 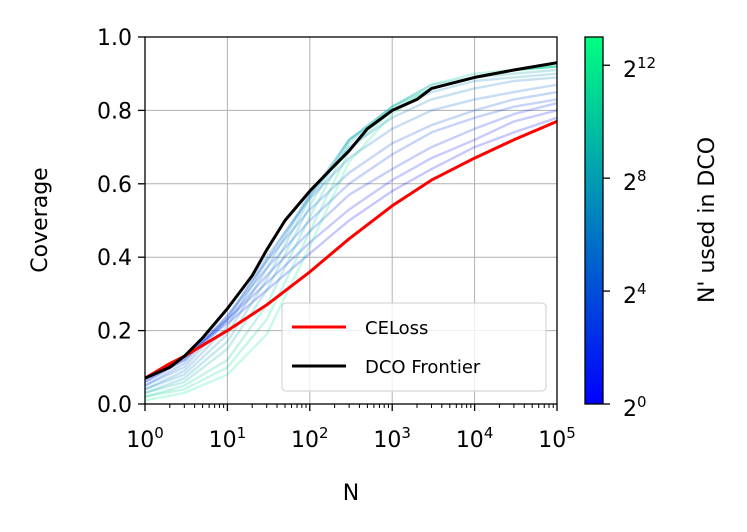 What do you see at coordinates (114, 258) in the screenshot?
I see `y-tick-label-2: 0.4` at bounding box center [114, 258].